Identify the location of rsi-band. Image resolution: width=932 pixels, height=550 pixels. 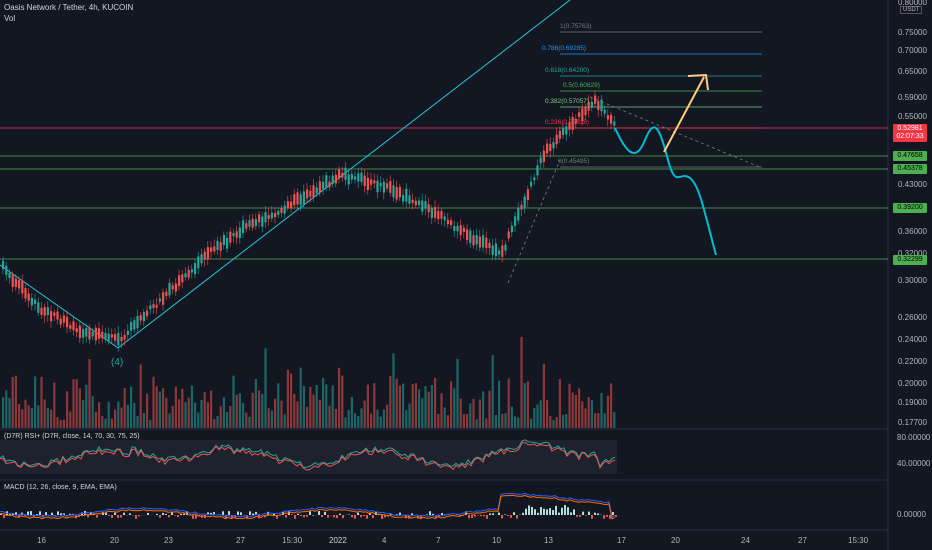
(308, 457).